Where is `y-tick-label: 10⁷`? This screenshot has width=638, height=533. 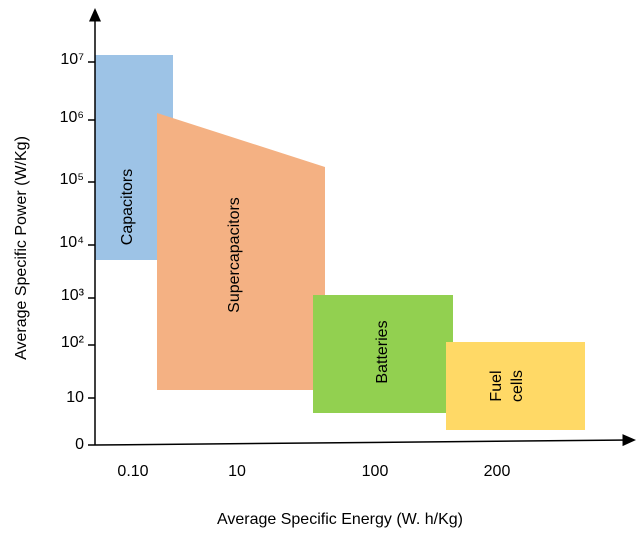 y-tick-label: 10⁷ is located at coordinates (72, 59).